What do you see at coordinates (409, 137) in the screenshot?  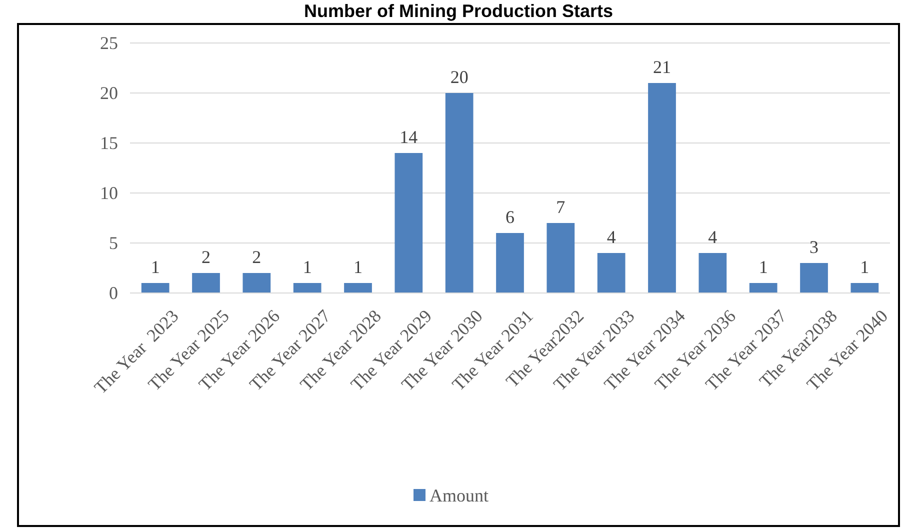 I see `data-label: 14` at bounding box center [409, 137].